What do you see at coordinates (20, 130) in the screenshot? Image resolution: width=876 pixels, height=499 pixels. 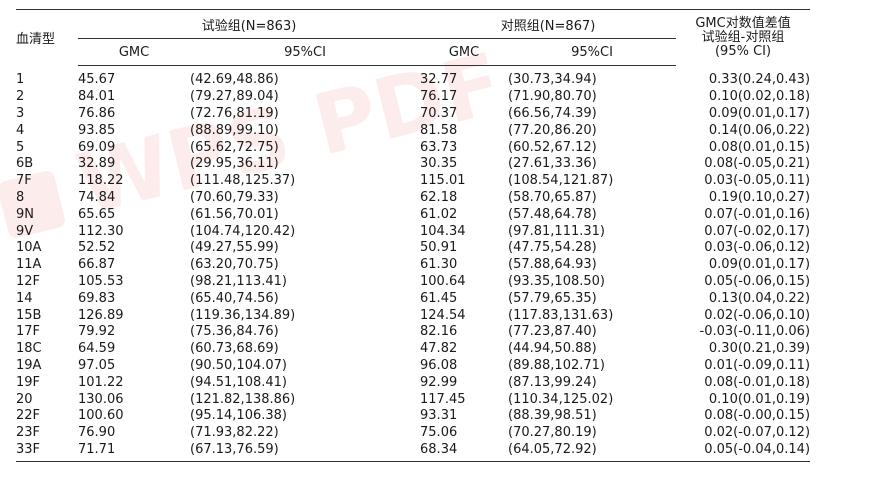 I see `serotype-cell: 4` at bounding box center [20, 130].